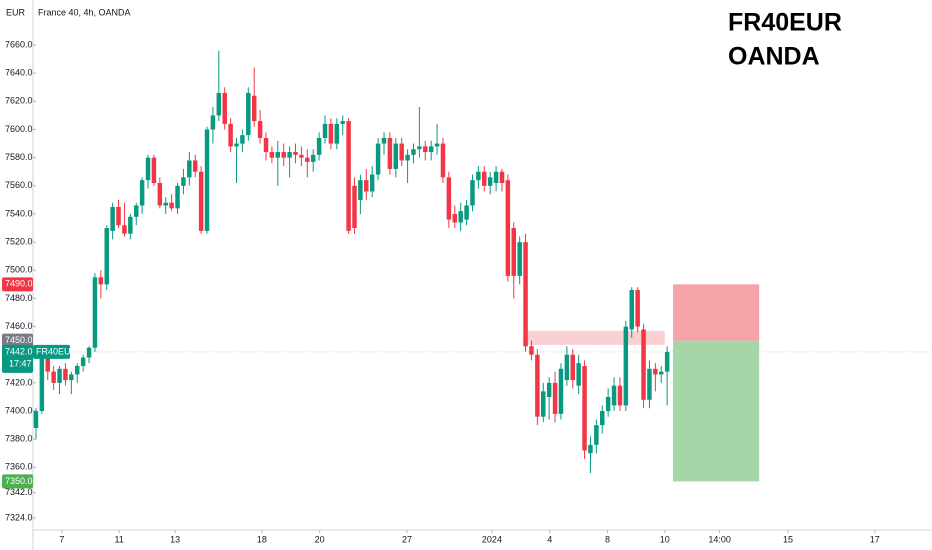 The image size is (932, 550). Describe the element at coordinates (492, 539) in the screenshot. I see `x-tick-label: 2024` at that location.